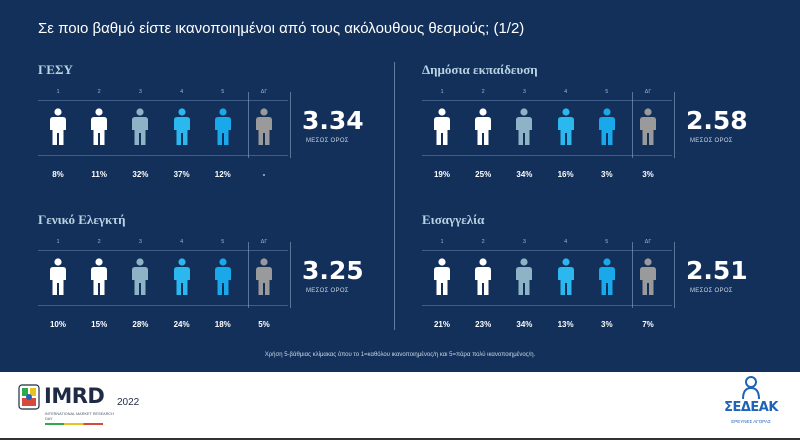  I want to click on percentage-value: 25%, so click(483, 174).